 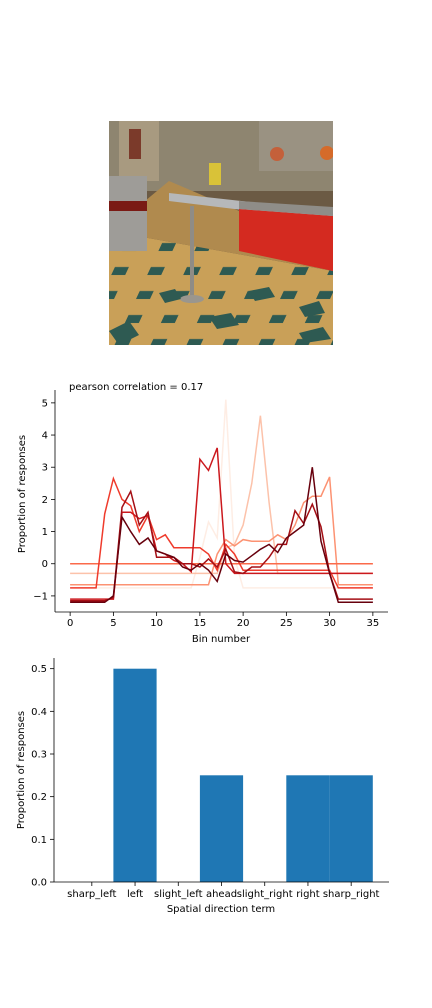 What do you see at coordinates (45, 468) in the screenshot?
I see `line-chart-y-tick-label: 3` at bounding box center [45, 468].